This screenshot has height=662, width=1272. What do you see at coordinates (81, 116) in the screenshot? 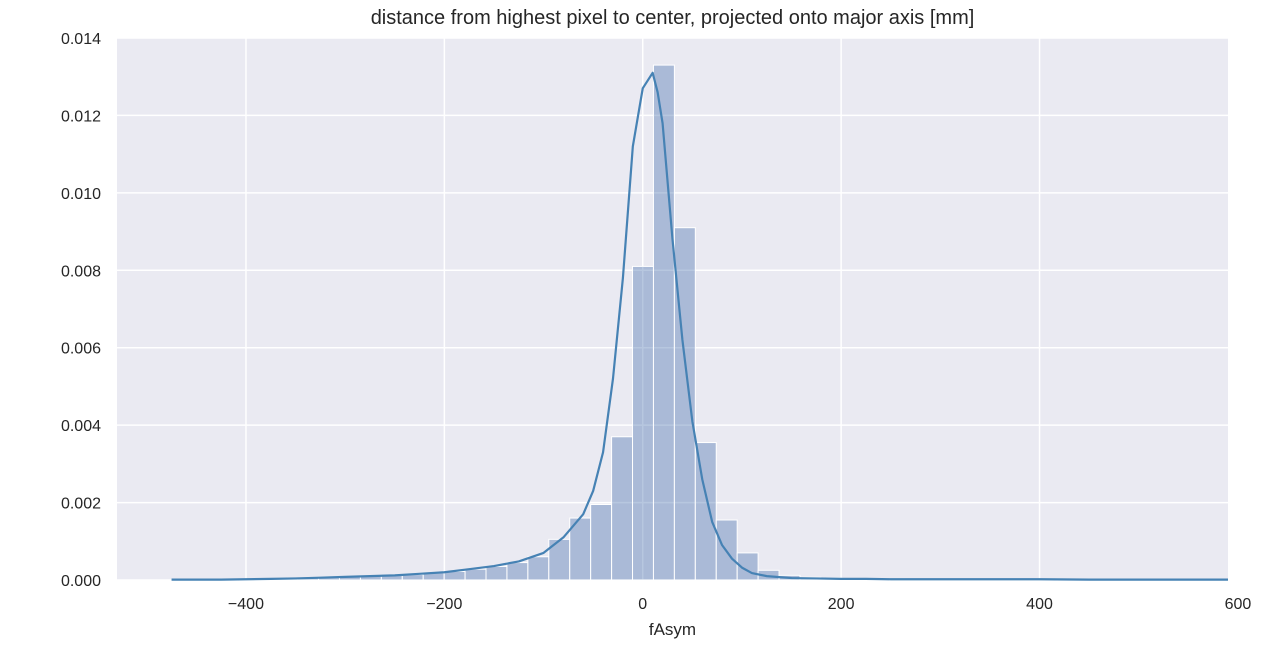
I see `y-tick-label: 0.012` at bounding box center [81, 116].